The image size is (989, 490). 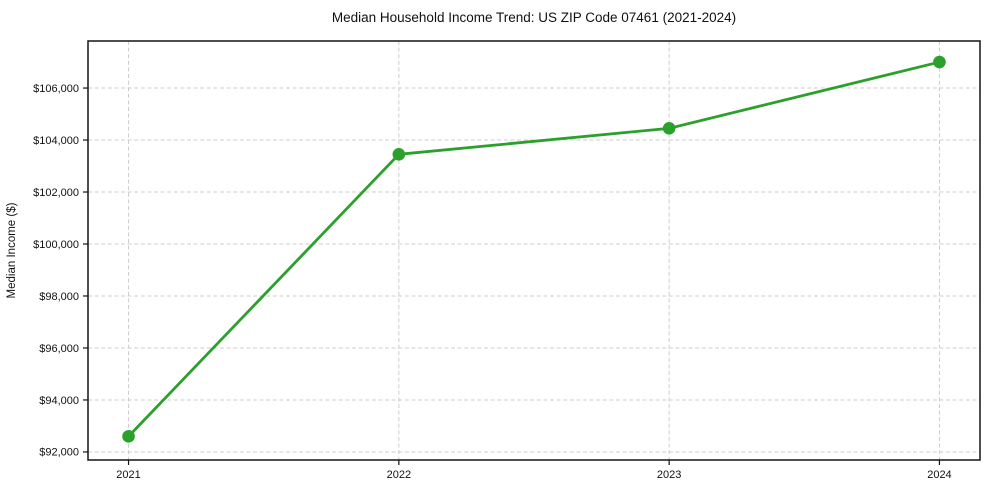 What do you see at coordinates (56, 193) in the screenshot?
I see `y-tick-label: $102,000` at bounding box center [56, 193].